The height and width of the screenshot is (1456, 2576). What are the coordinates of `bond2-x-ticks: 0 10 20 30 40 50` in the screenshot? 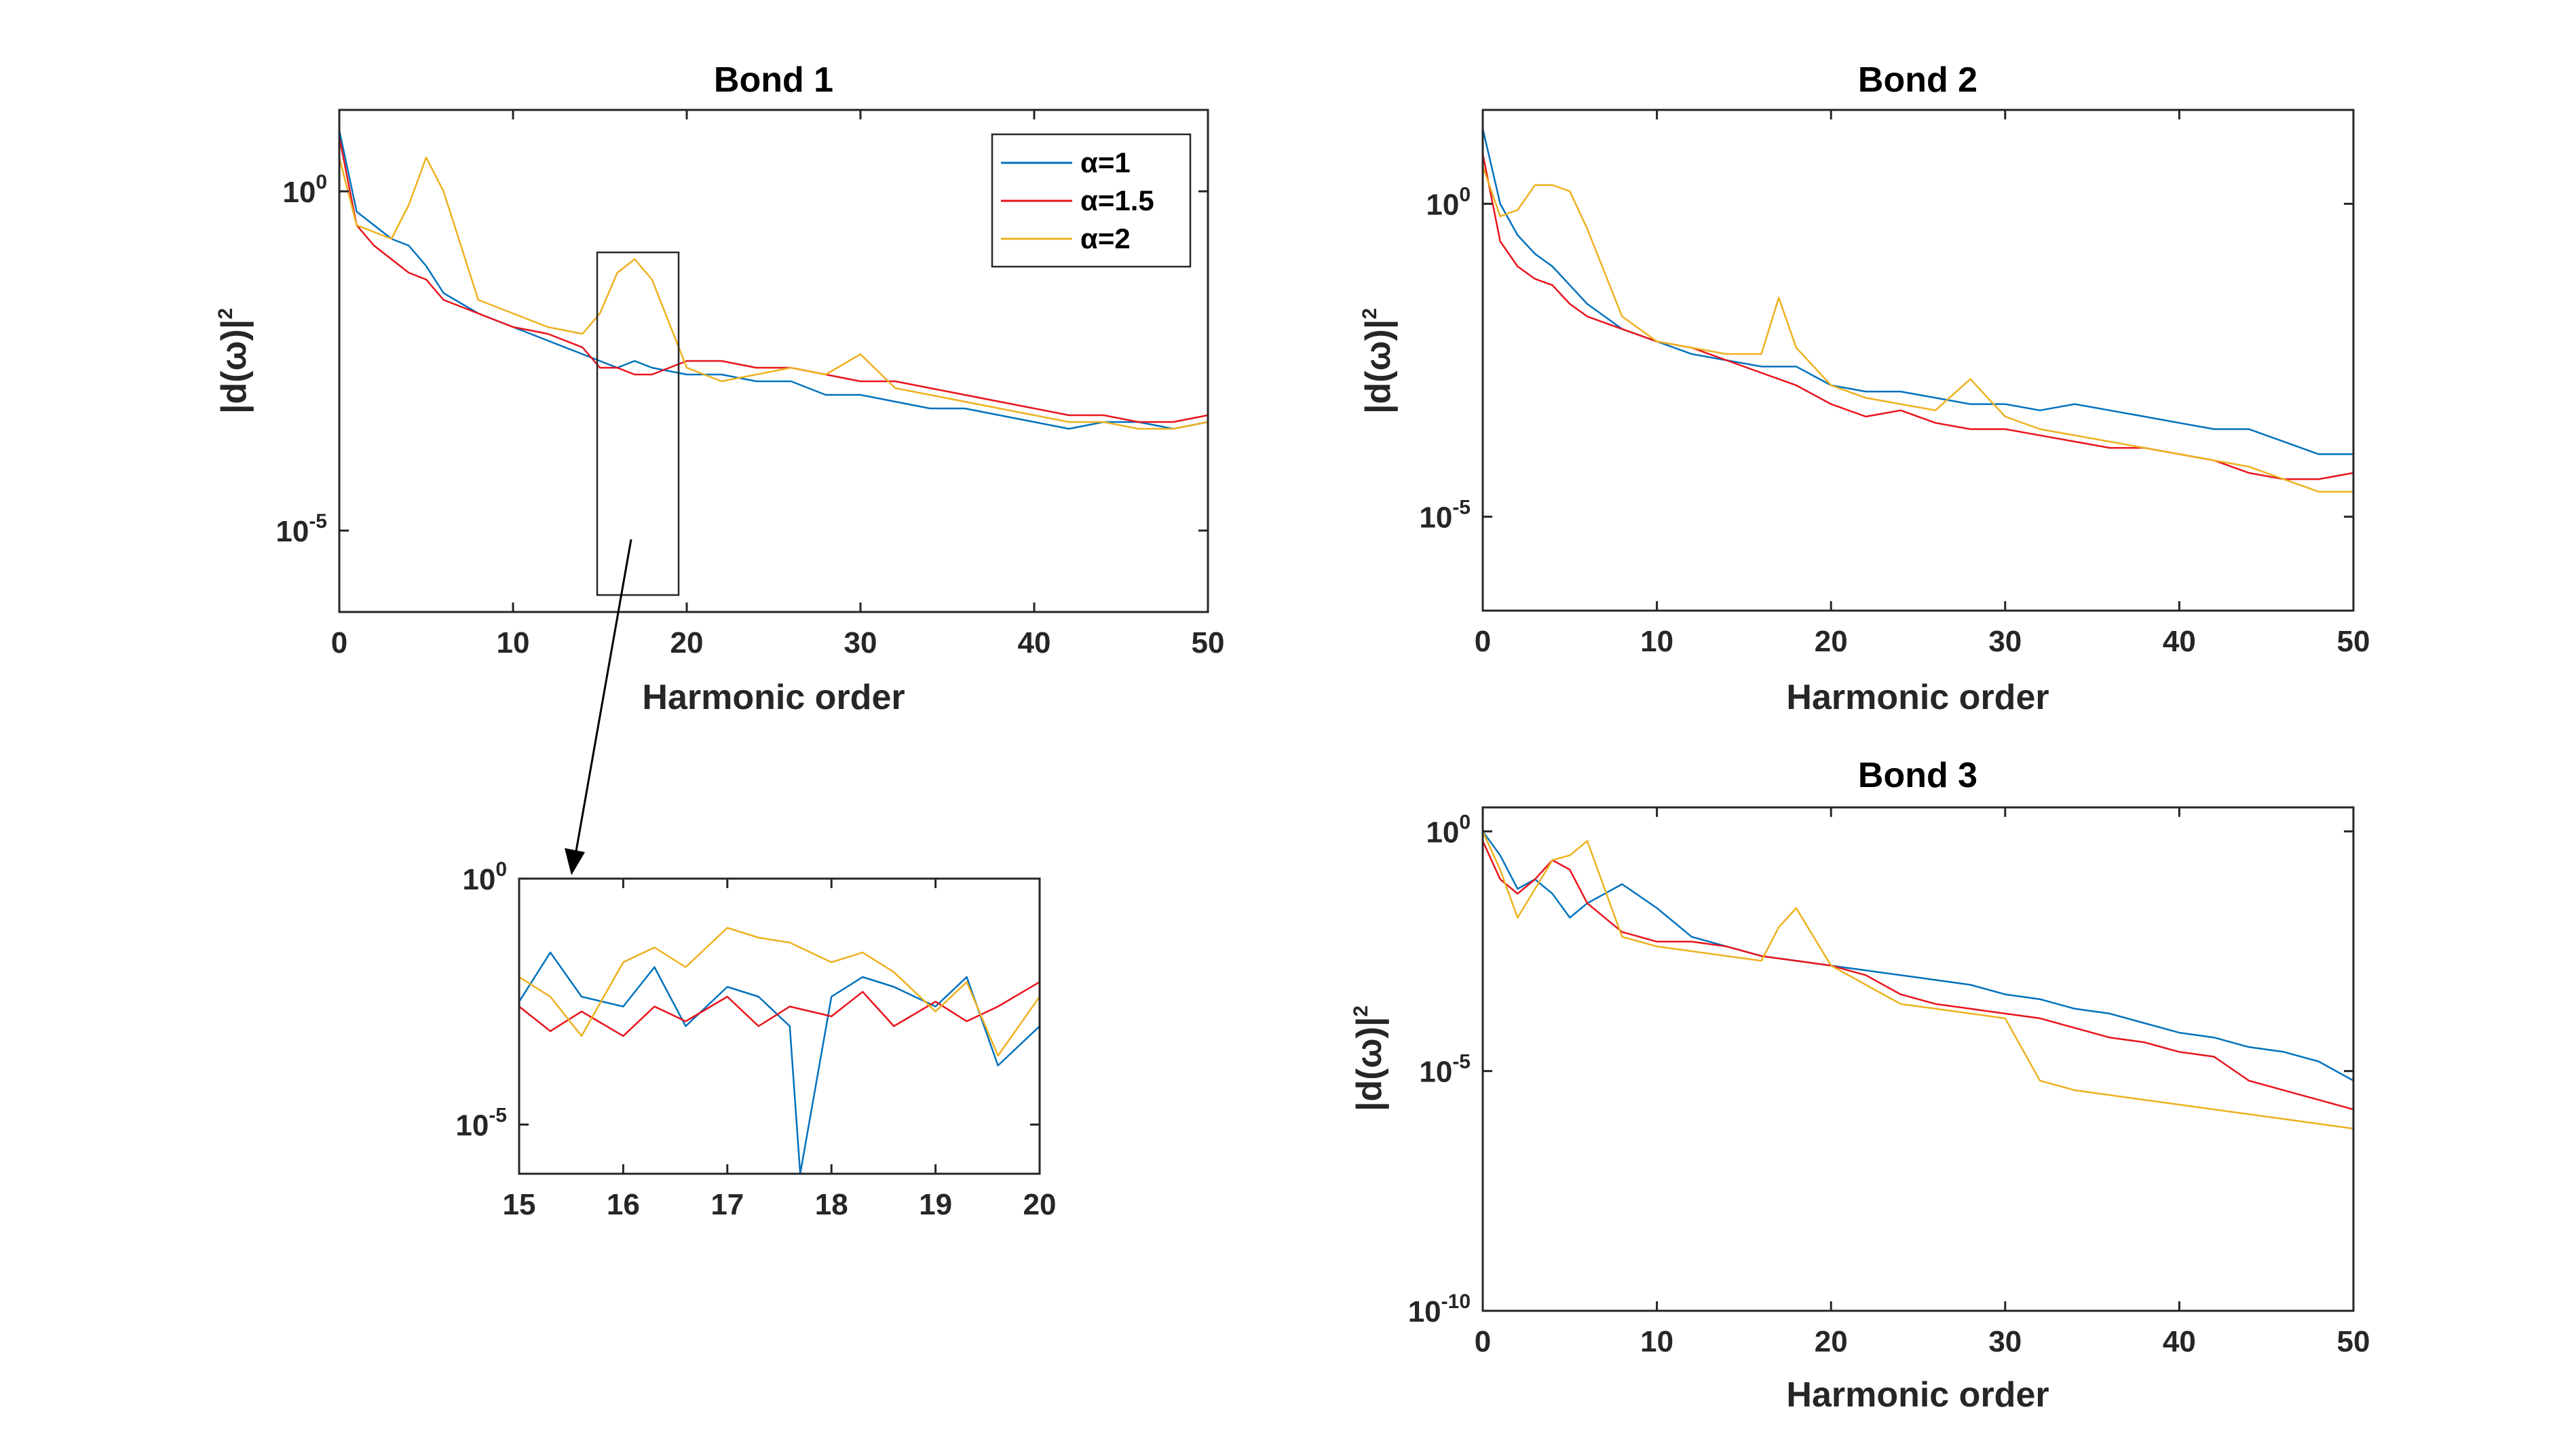 It's located at (1922, 384).